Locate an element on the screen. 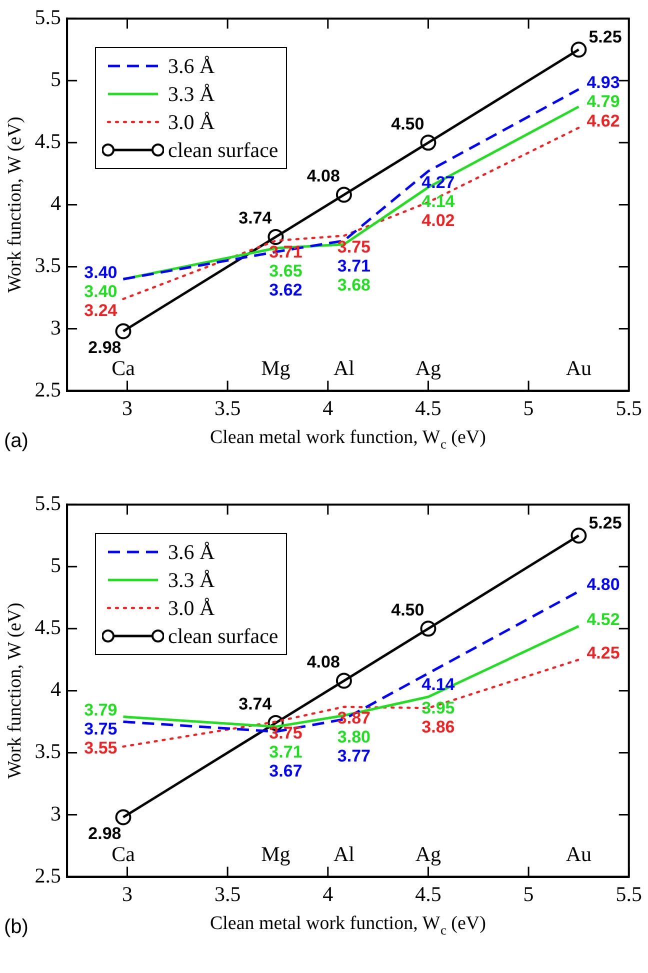 The image size is (648, 973). data-label: 3.95 is located at coordinates (438, 708).